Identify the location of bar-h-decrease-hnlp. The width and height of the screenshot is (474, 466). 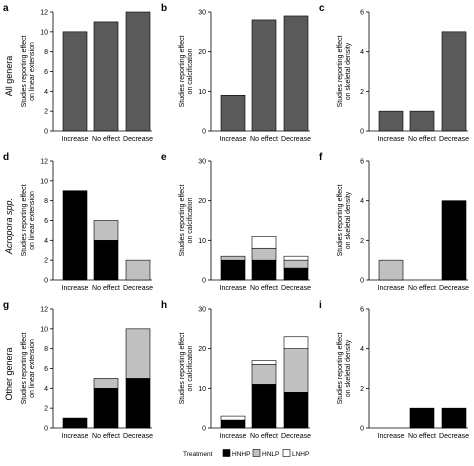
(296, 370).